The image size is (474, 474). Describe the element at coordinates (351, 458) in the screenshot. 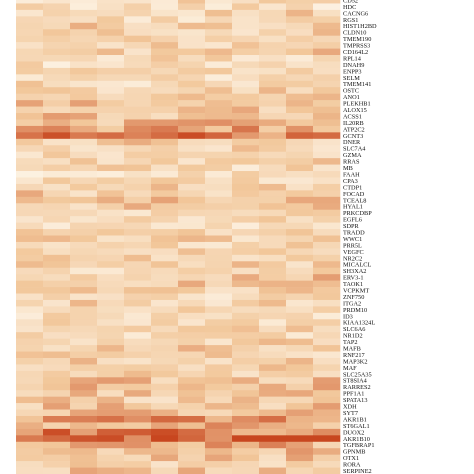

I see `gene-label: OTX1` at that location.